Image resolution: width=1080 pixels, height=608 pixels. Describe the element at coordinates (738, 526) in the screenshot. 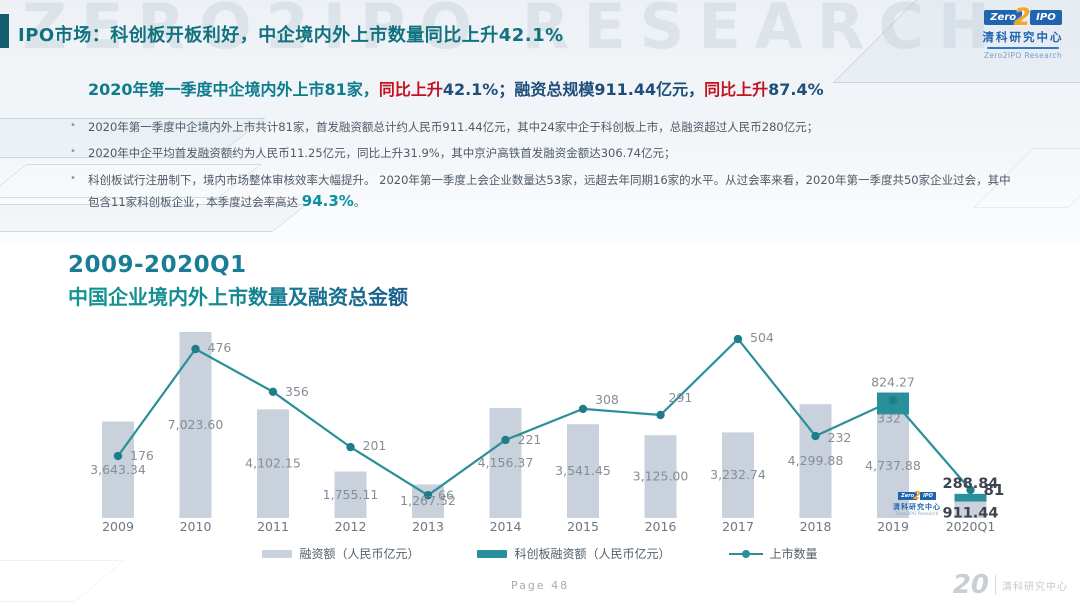

I see `x-axis-label: 2017` at that location.